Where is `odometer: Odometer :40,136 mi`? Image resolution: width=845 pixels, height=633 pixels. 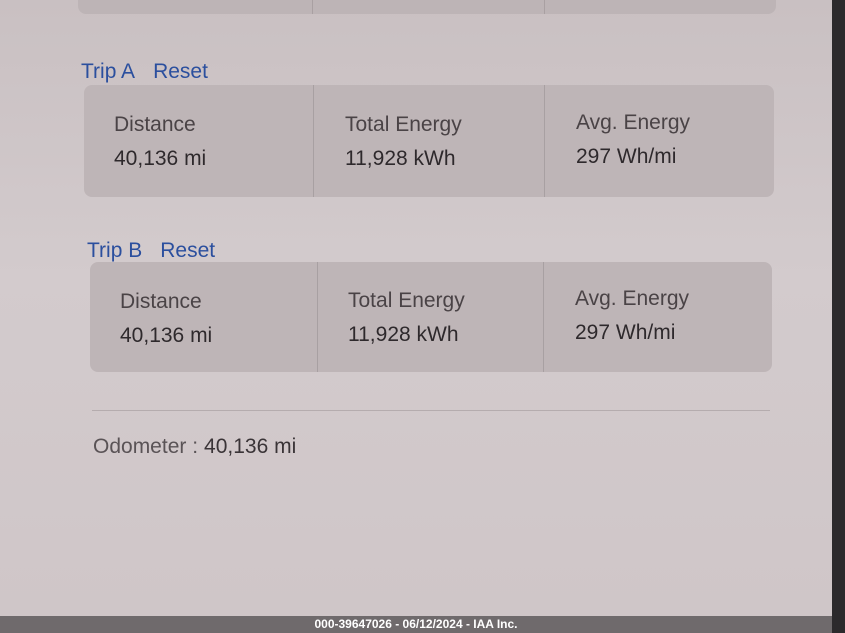 odometer: Odometer :40,136 mi is located at coordinates (194, 447).